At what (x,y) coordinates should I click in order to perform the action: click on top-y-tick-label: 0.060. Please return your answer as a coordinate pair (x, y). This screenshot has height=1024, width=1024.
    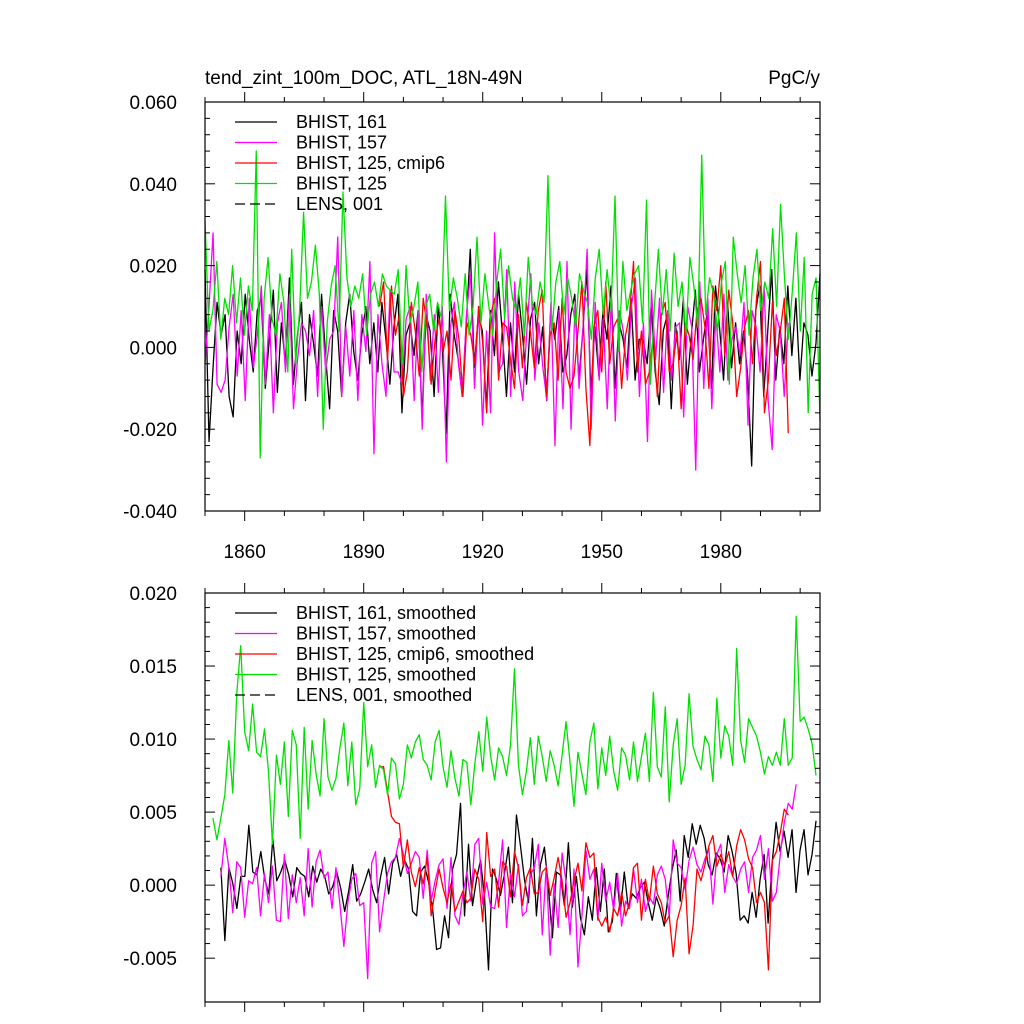
    Looking at the image, I should click on (153, 103).